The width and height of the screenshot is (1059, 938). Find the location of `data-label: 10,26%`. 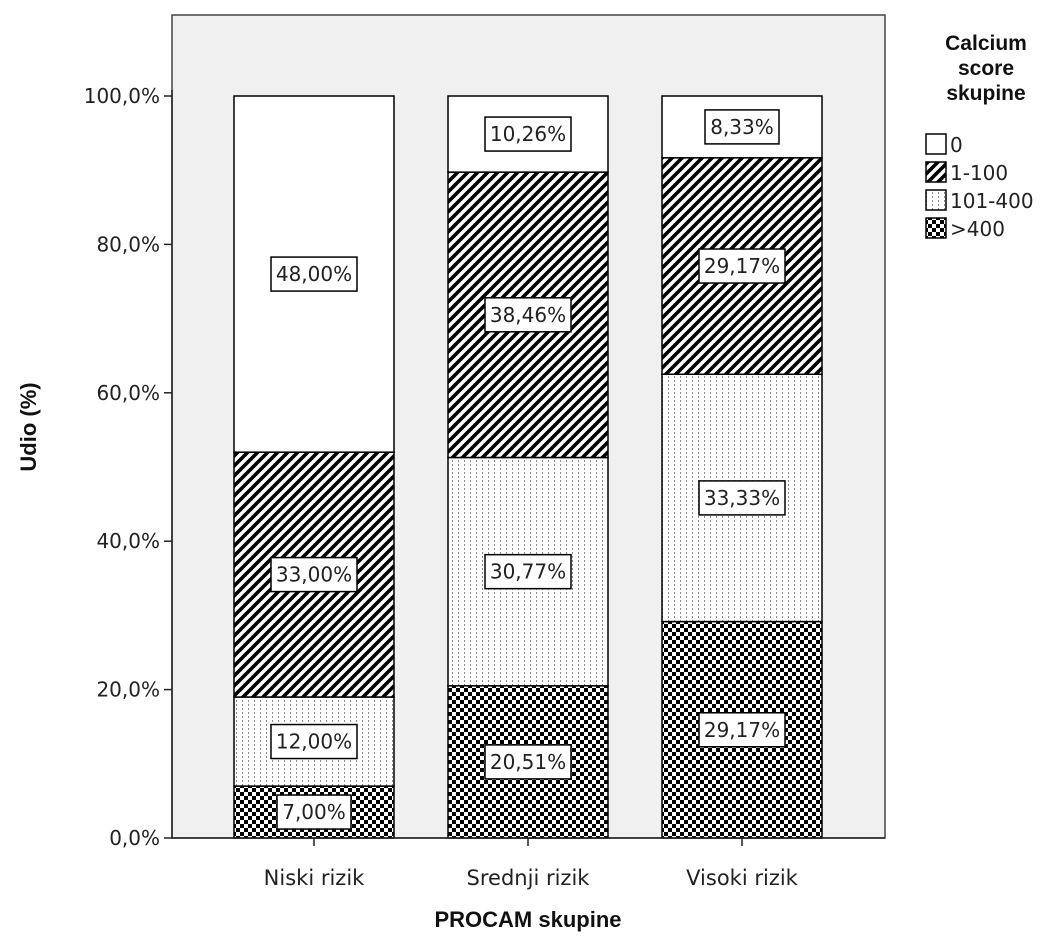

data-label: 10,26% is located at coordinates (528, 134).